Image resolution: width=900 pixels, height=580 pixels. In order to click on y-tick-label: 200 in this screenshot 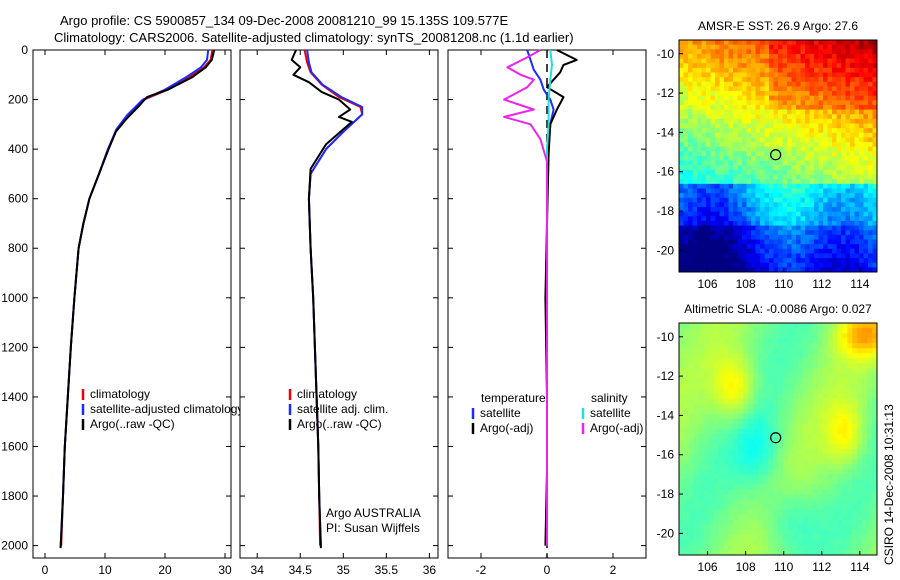, I will do `click(18, 100)`.